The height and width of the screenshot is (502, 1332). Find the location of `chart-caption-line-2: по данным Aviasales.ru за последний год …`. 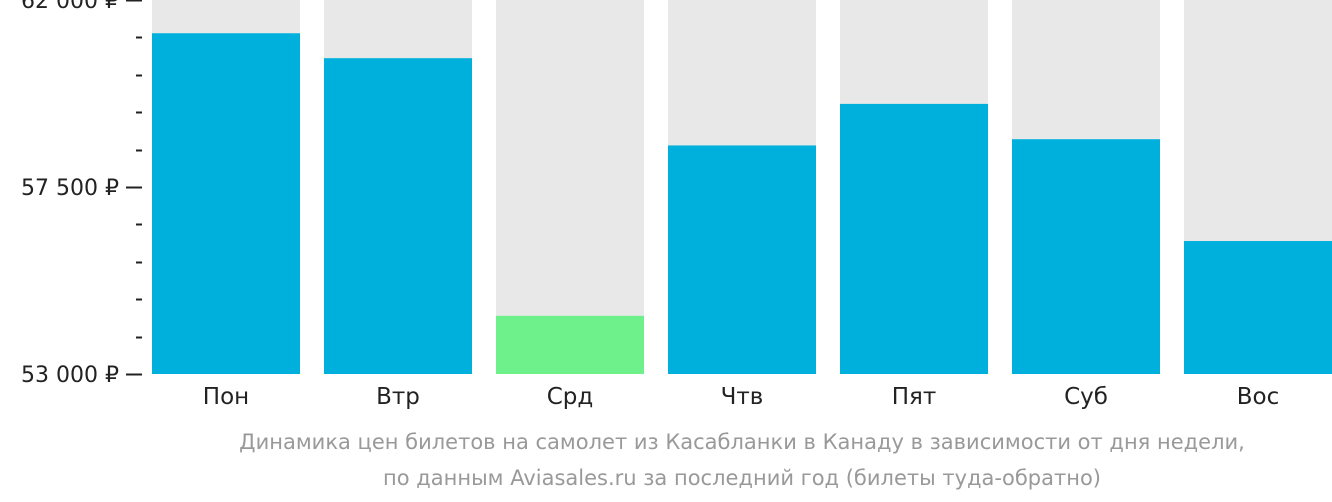

chart-caption-line-2: по данным Aviasales.ru за последний год … is located at coordinates (742, 478).